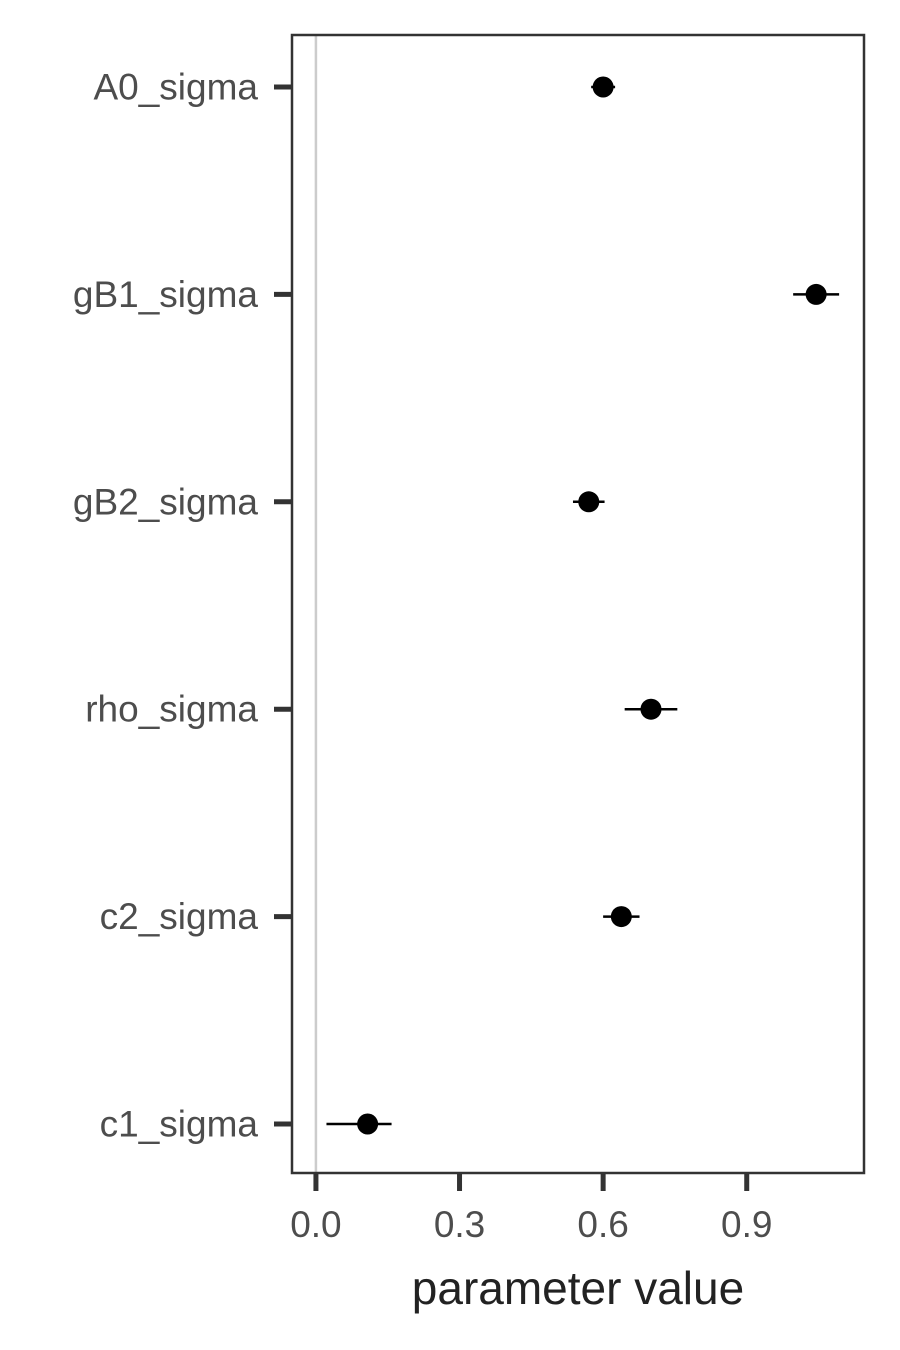 The image size is (900, 1350). I want to click on x-tick-label: 0.9, so click(746, 1224).